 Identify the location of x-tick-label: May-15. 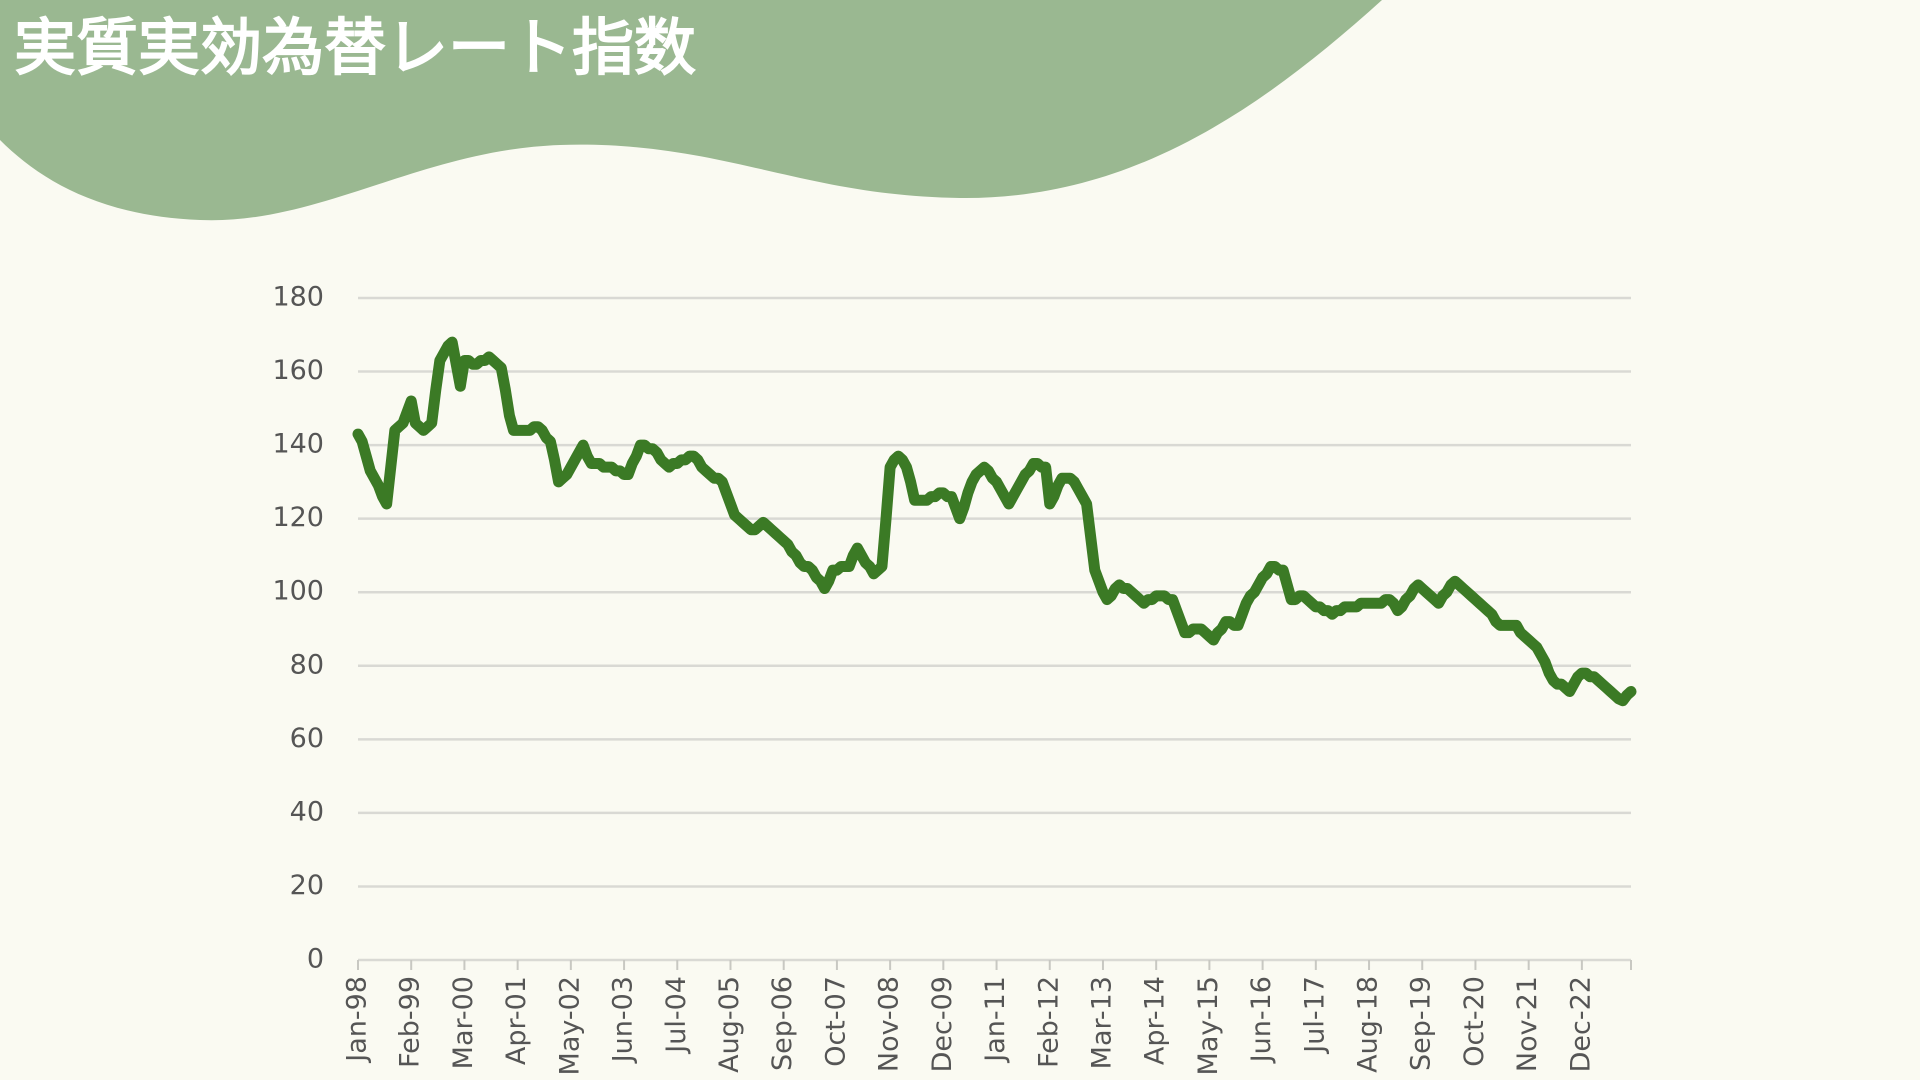
(1208, 1025).